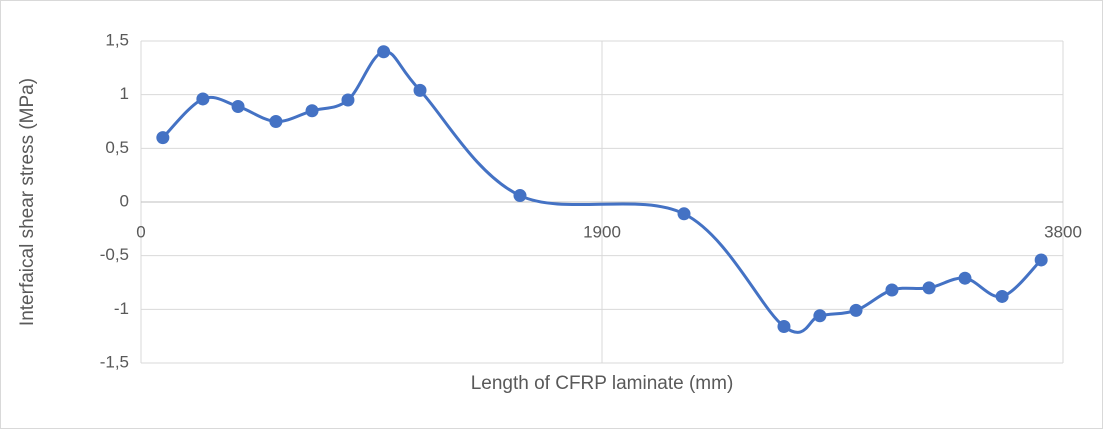 This screenshot has height=434, width=1103. What do you see at coordinates (602, 231) in the screenshot?
I see `x-tick-label: 1900` at bounding box center [602, 231].